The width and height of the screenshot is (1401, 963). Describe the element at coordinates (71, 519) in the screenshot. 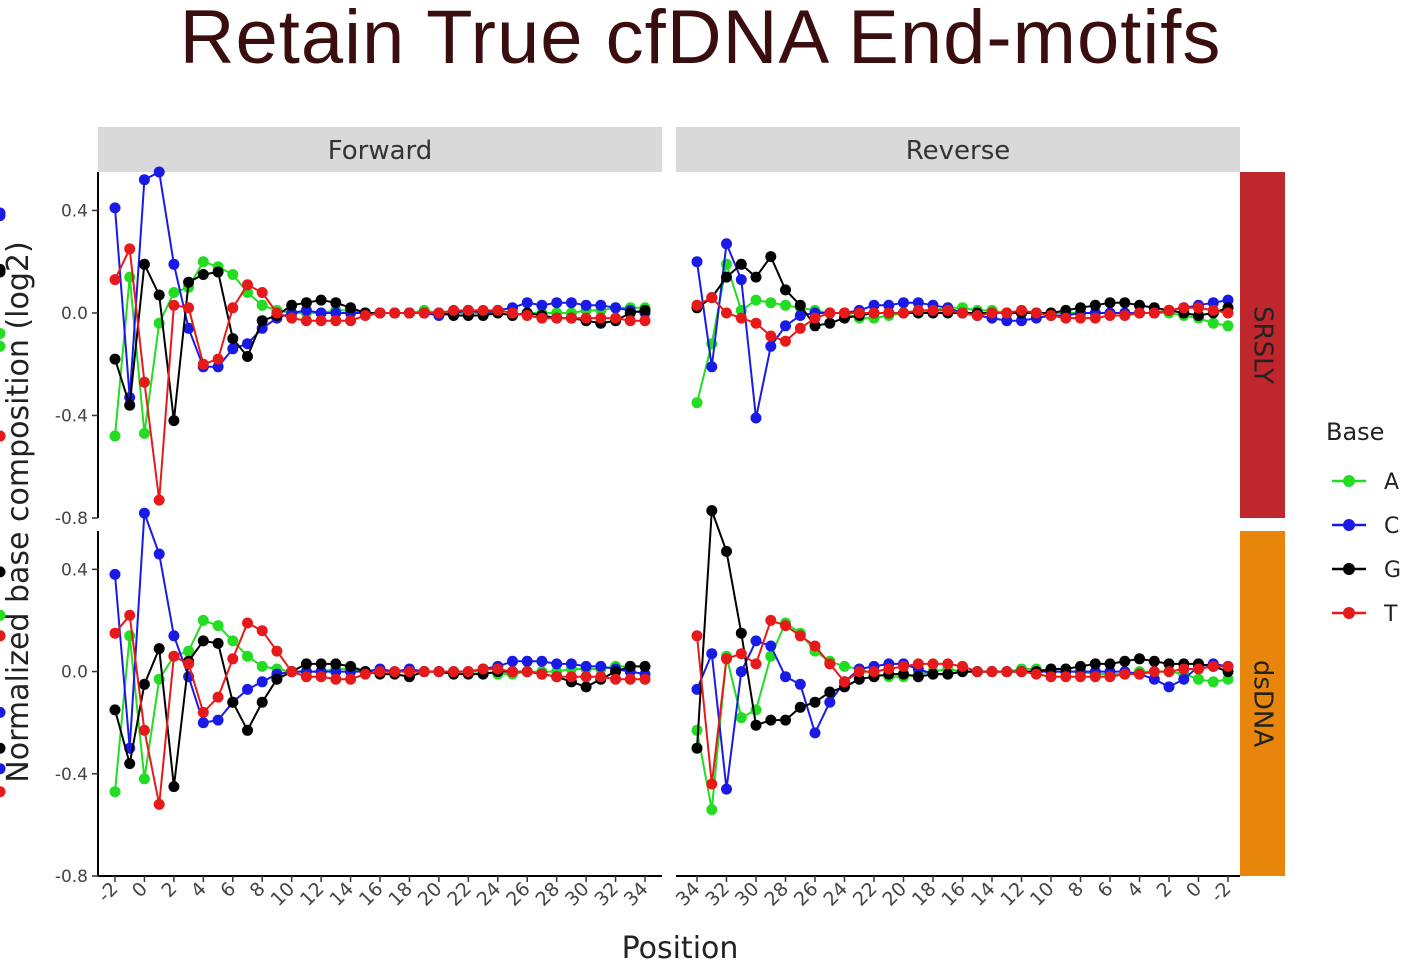

I see `y-tick-label: -0.8` at that location.